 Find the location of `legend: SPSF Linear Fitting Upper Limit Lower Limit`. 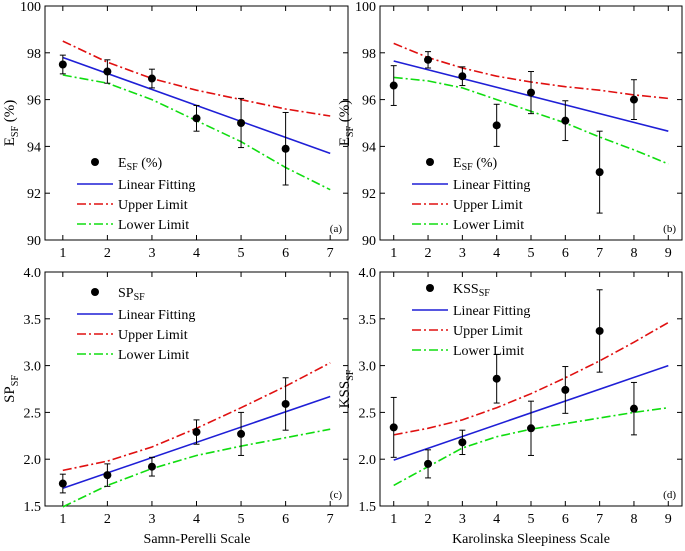

legend: SPSF Linear Fitting Upper Limit Lower Limit is located at coordinates (136, 324).